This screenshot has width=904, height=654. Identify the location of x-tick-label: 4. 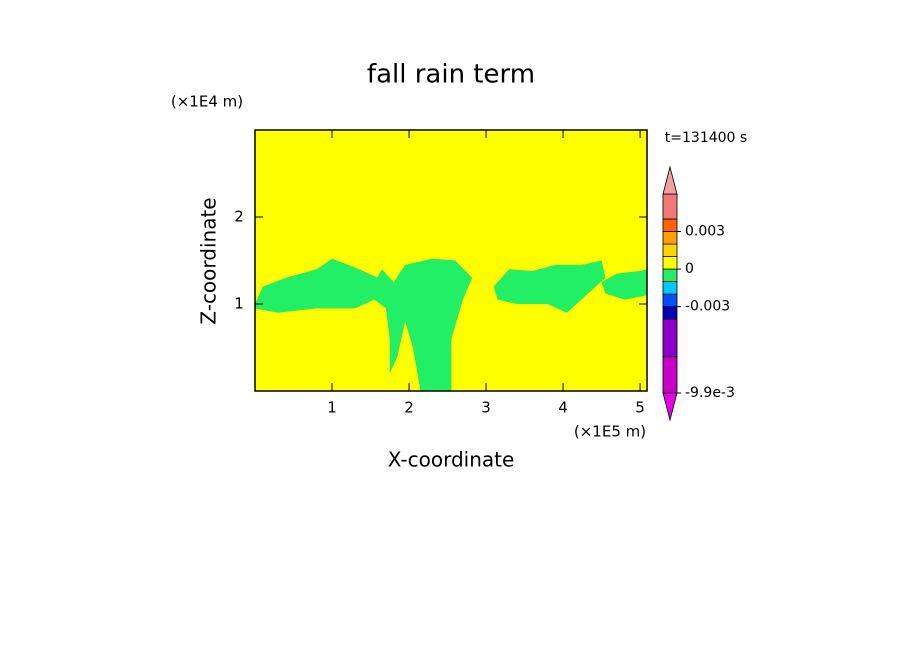
(563, 408).